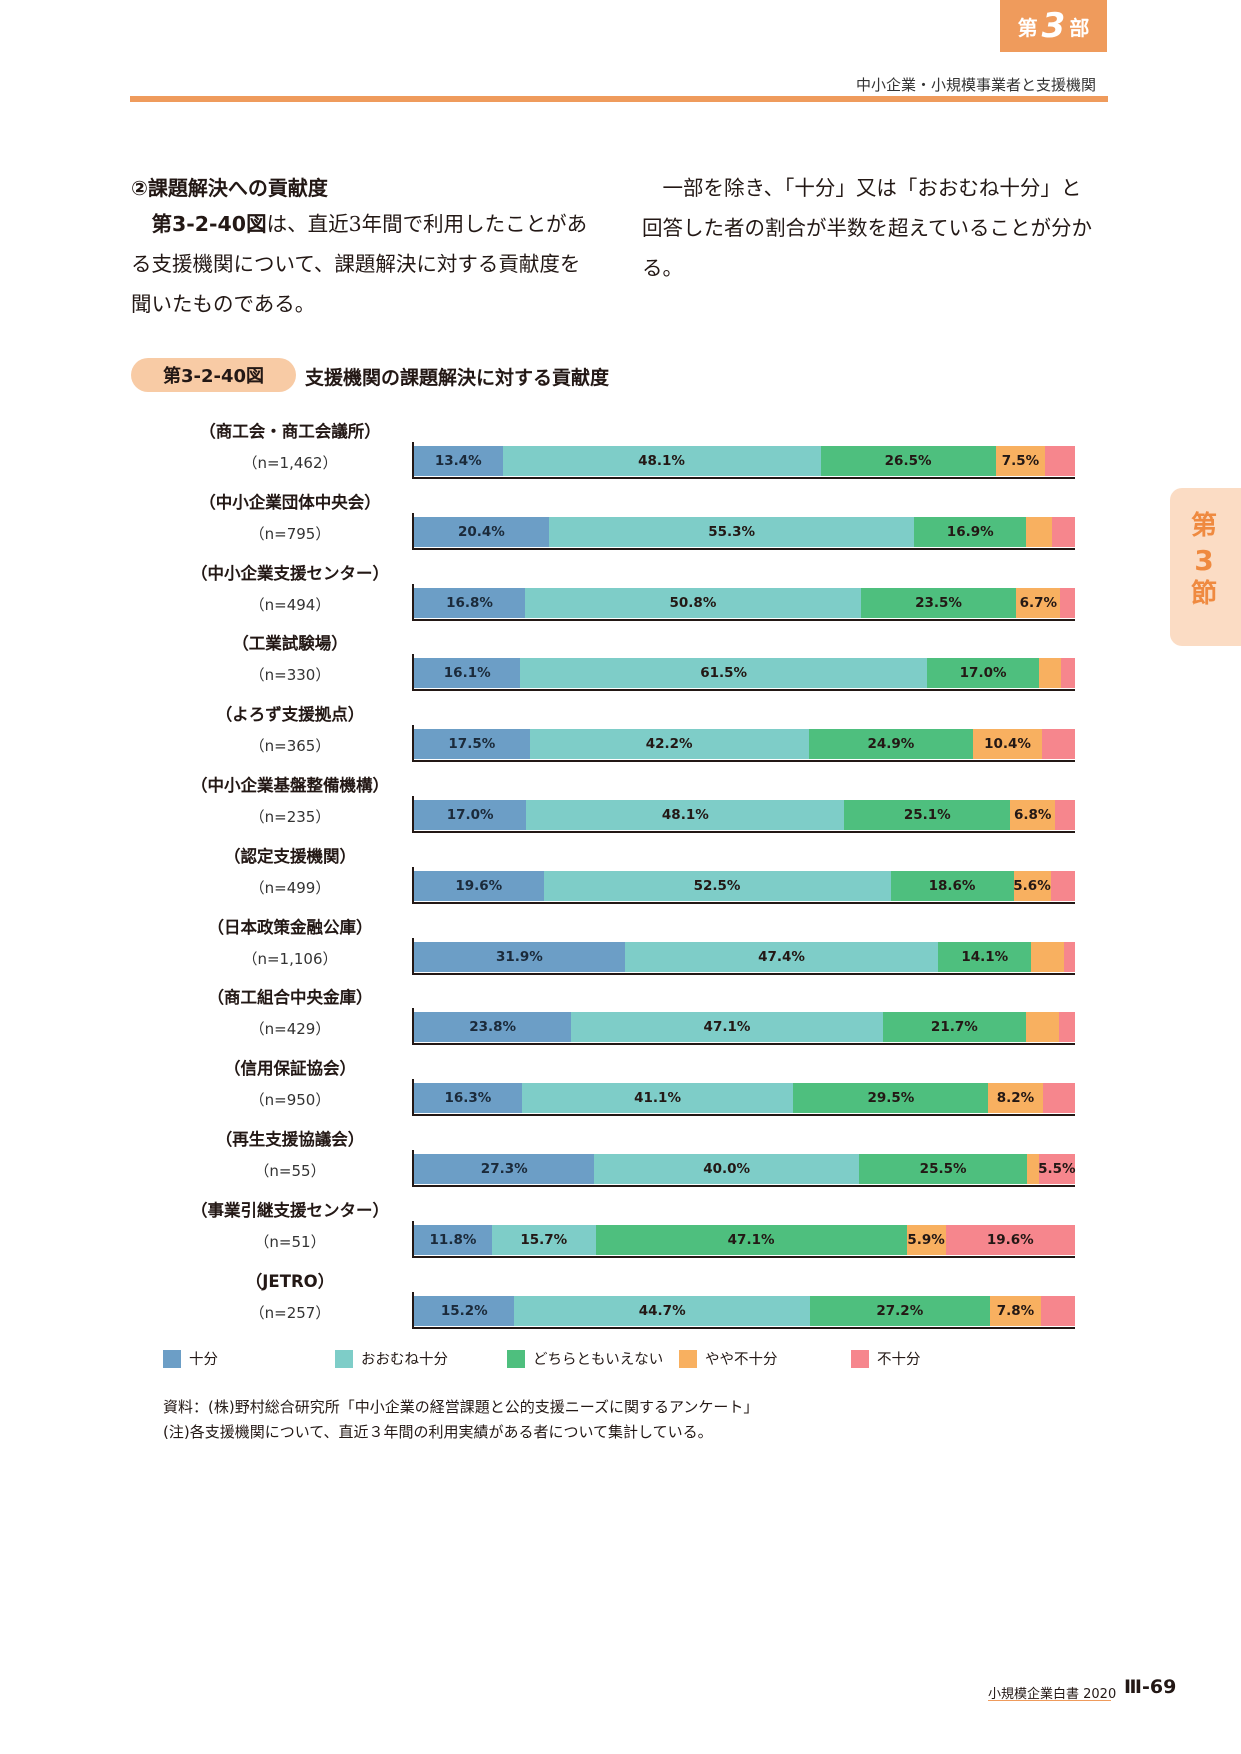 Image resolution: width=1241 pixels, height=1754 pixels. What do you see at coordinates (744, 1098) in the screenshot?
I see `stacked-bar: 16.3% 41.1% 29.5% 8.2%` at bounding box center [744, 1098].